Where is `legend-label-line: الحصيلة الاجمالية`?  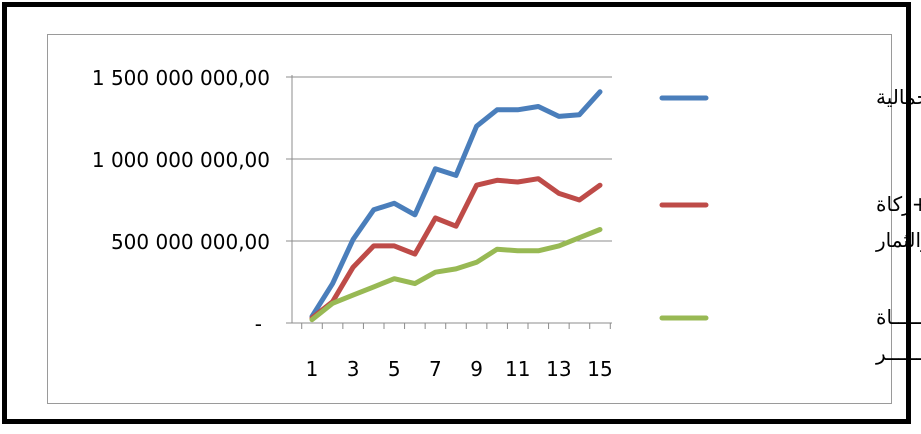
legend-label-line: الحصيلة الاجمالية is located at coordinates (898, 97).